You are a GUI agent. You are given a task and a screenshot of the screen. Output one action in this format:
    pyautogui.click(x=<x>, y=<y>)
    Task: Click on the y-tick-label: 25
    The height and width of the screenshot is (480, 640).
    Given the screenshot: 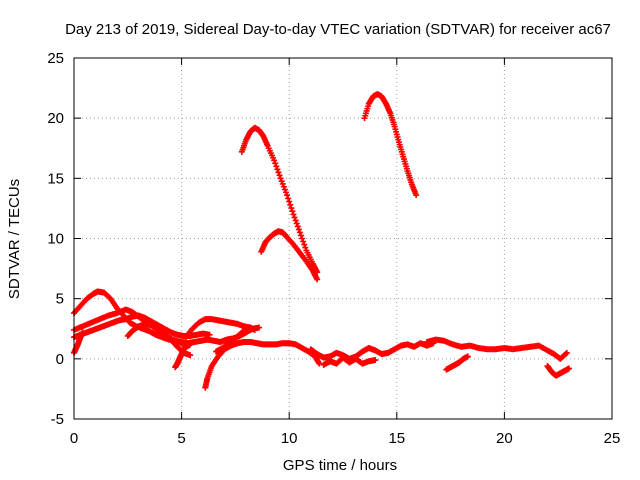 What is the action you would take?
    pyautogui.click(x=55, y=58)
    